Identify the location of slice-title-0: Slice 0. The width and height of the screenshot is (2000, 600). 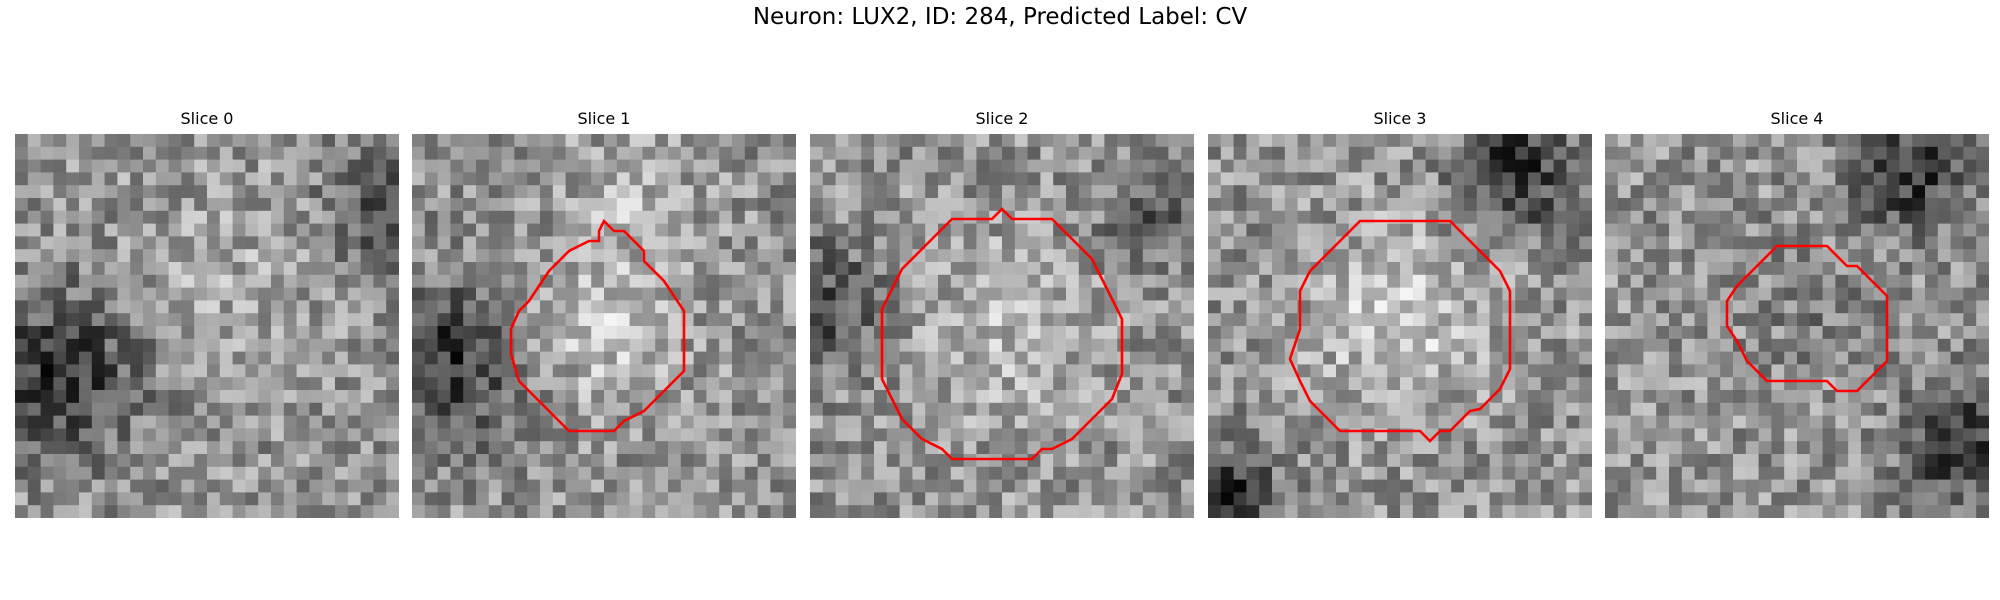
(207, 118).